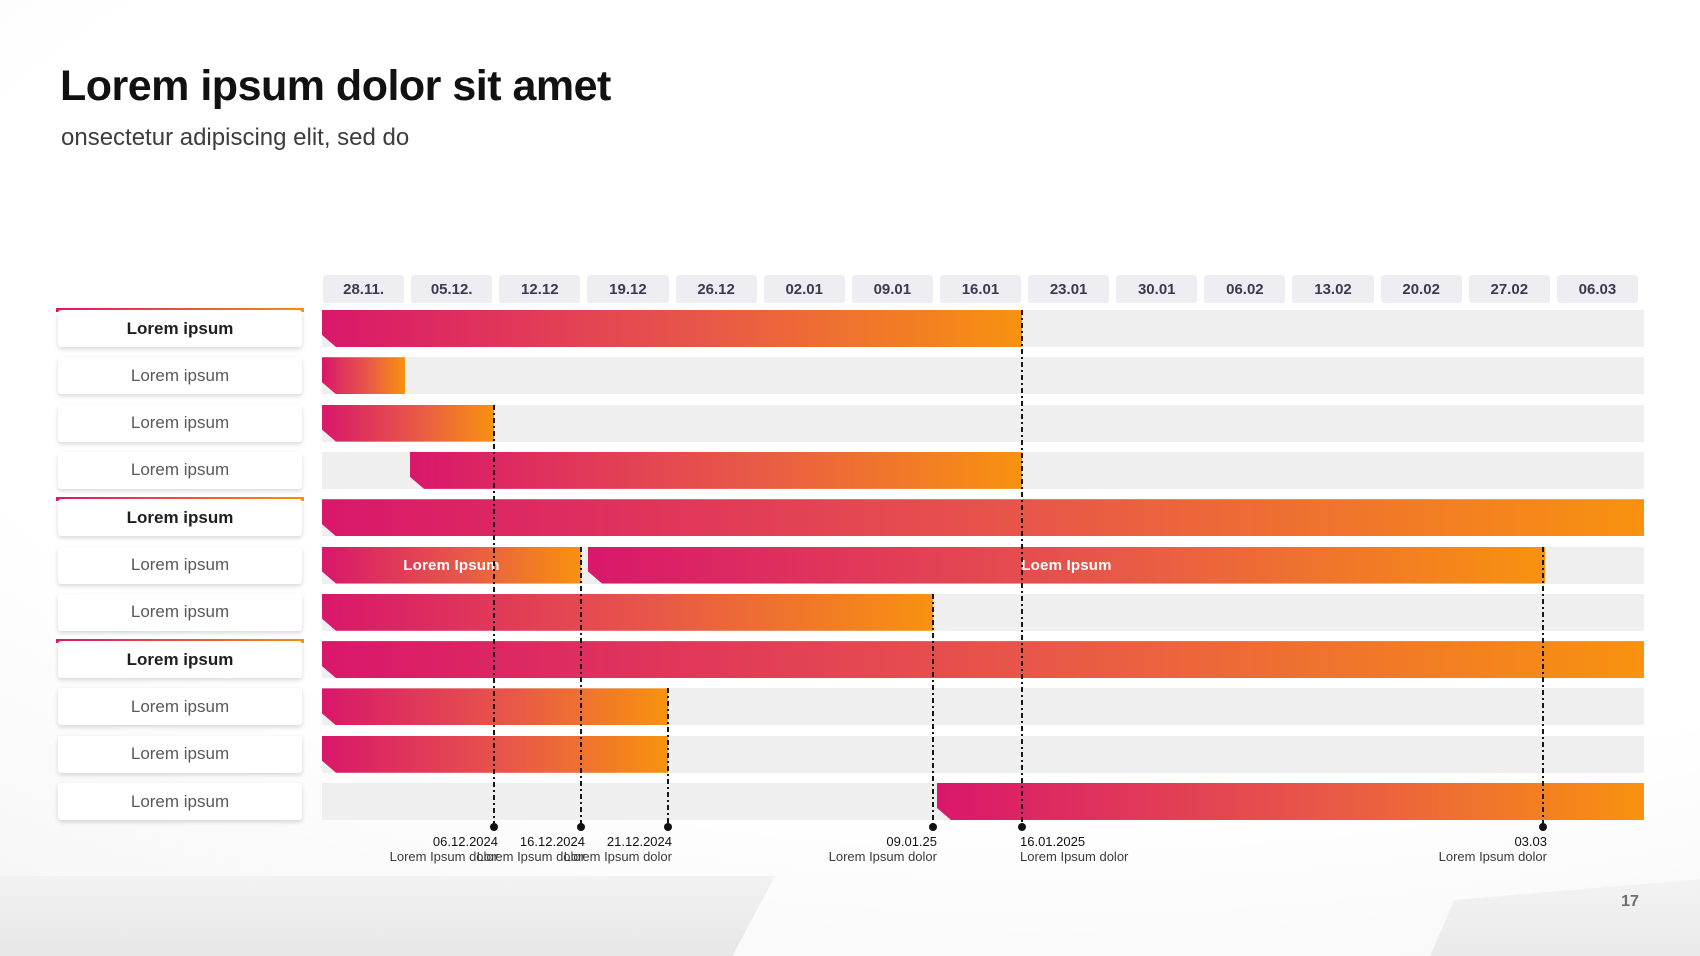 Image resolution: width=1700 pixels, height=956 pixels. Describe the element at coordinates (804, 289) in the screenshot. I see `date-pill: 02.01` at that location.